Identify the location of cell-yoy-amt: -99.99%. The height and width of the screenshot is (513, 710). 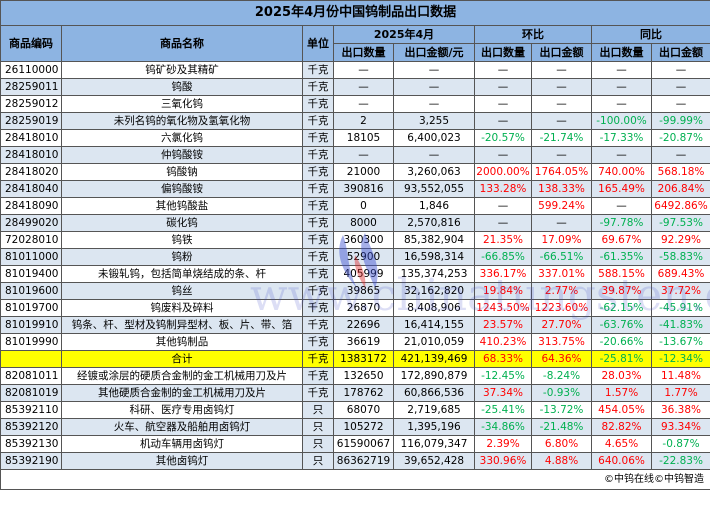
(680, 121).